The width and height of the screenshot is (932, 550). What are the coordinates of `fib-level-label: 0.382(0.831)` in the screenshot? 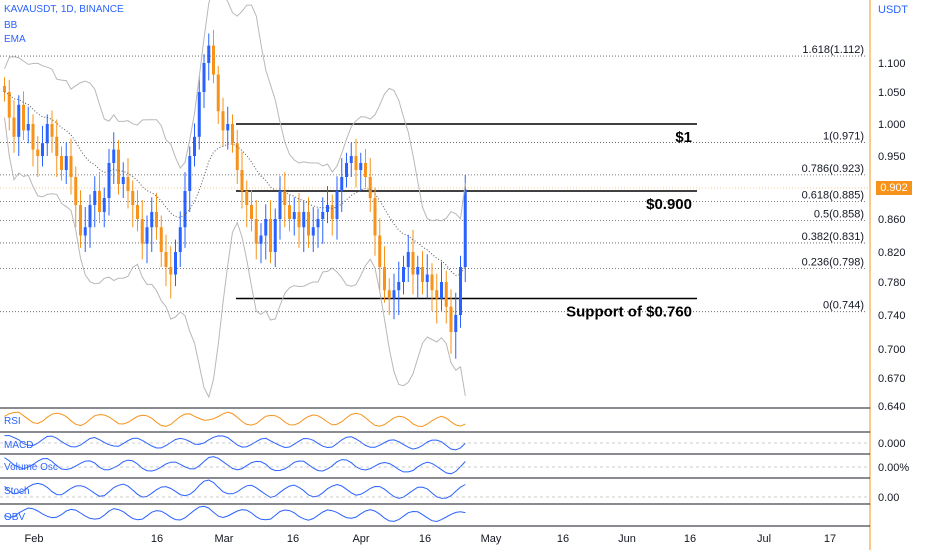 It's located at (833, 237).